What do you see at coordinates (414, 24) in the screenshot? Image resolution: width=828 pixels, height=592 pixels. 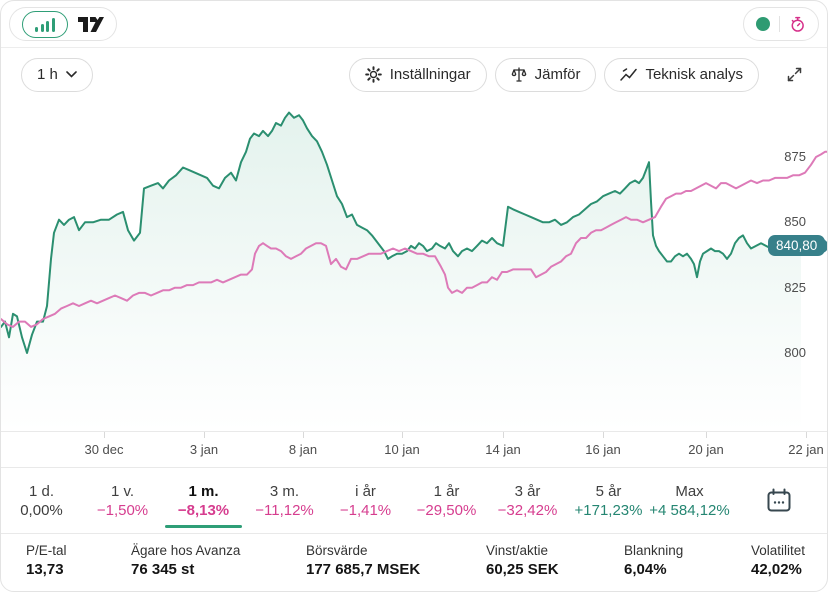 I see `header` at bounding box center [414, 24].